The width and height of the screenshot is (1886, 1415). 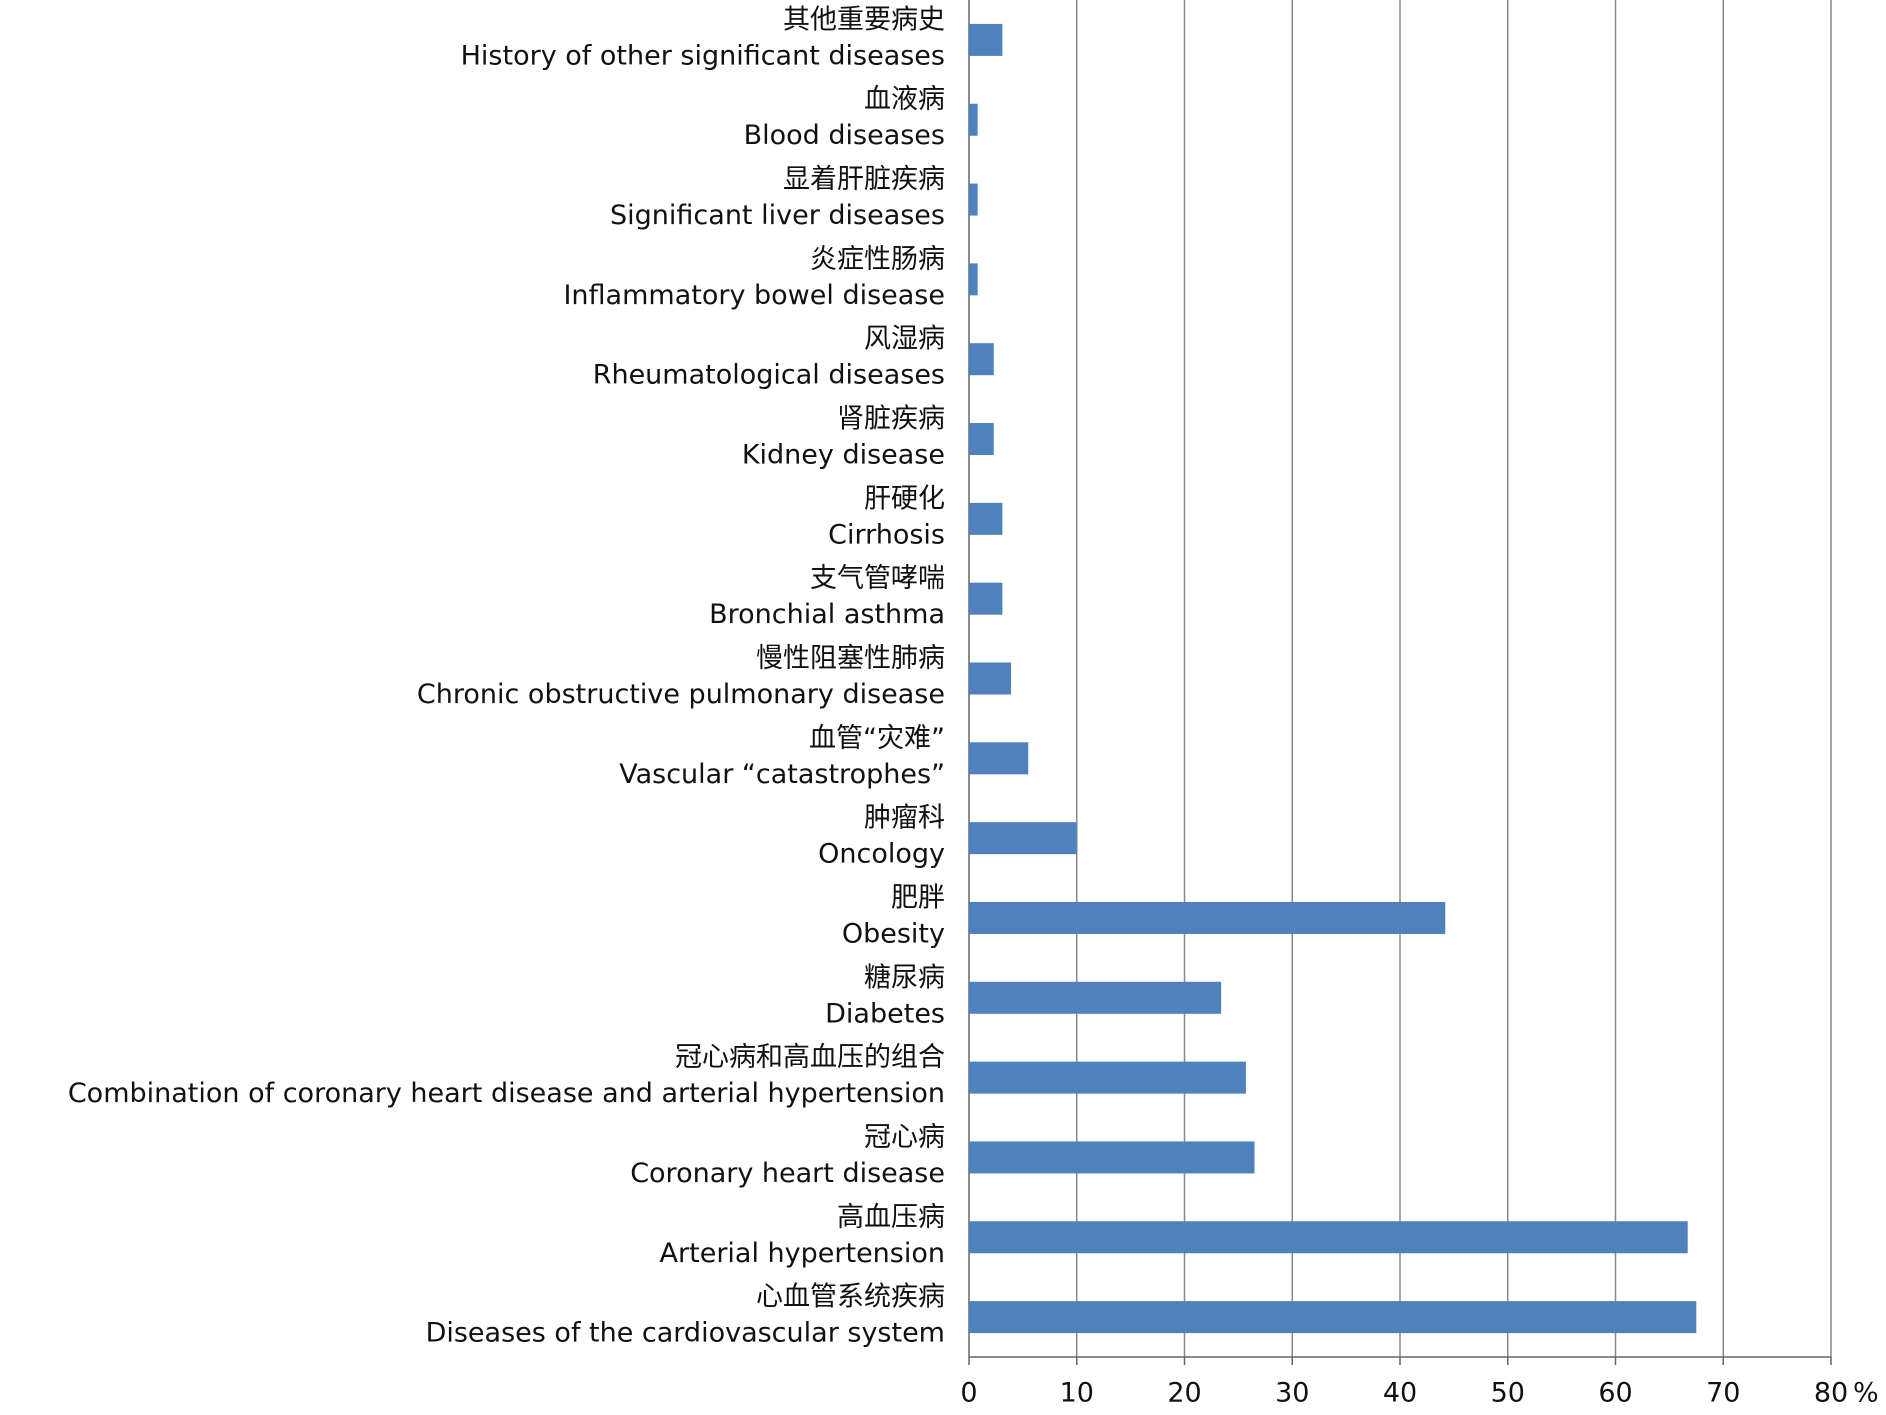 What do you see at coordinates (885, 1013) in the screenshot?
I see `y-label-en: Diabetes` at bounding box center [885, 1013].